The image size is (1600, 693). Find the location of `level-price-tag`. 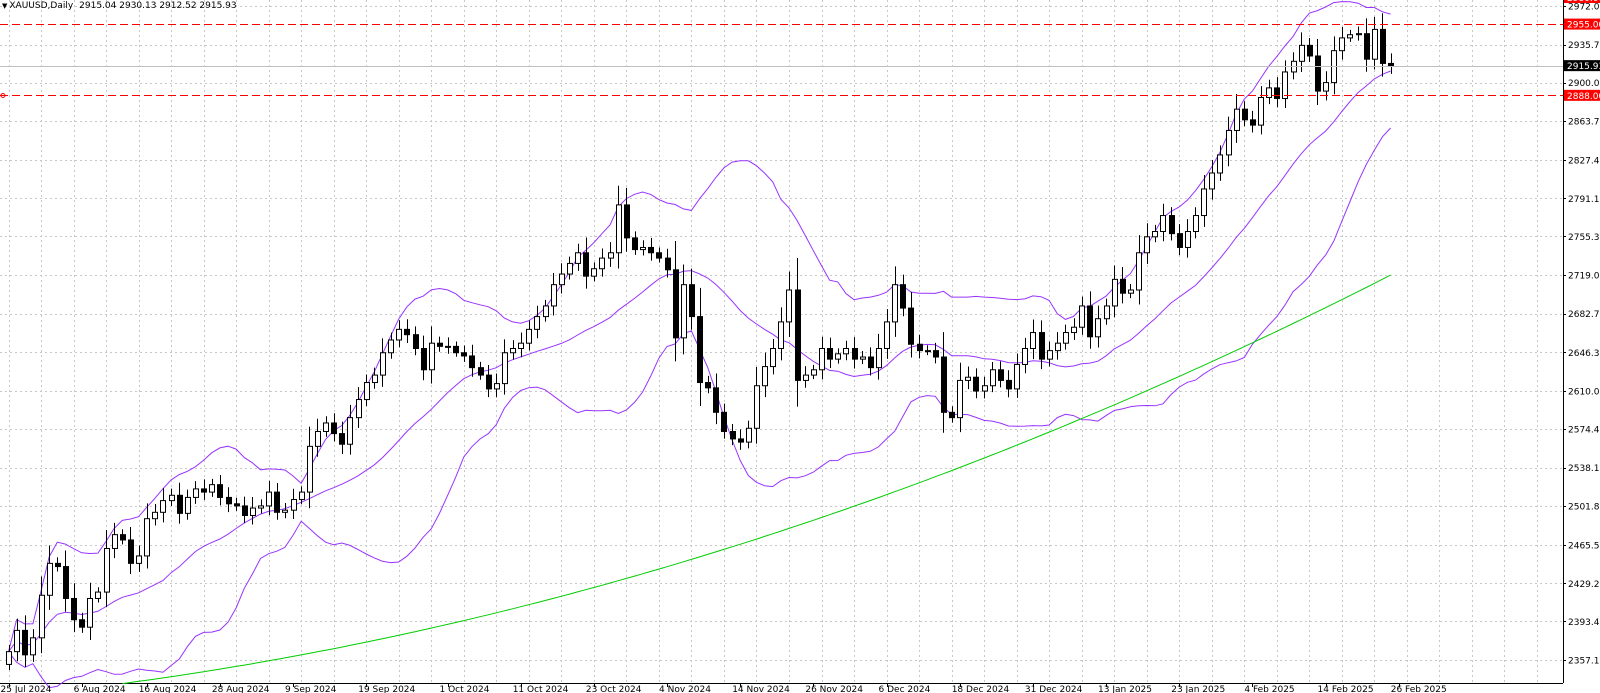

level-price-tag is located at coordinates (1582, 1).